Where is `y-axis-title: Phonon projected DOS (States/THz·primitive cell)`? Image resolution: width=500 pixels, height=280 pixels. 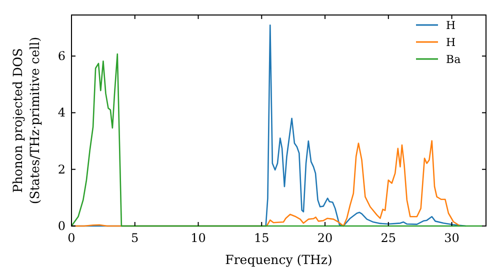
y-axis-title: Phonon projected DOS (States/THz·primitive cell) is located at coordinates (26, 120).